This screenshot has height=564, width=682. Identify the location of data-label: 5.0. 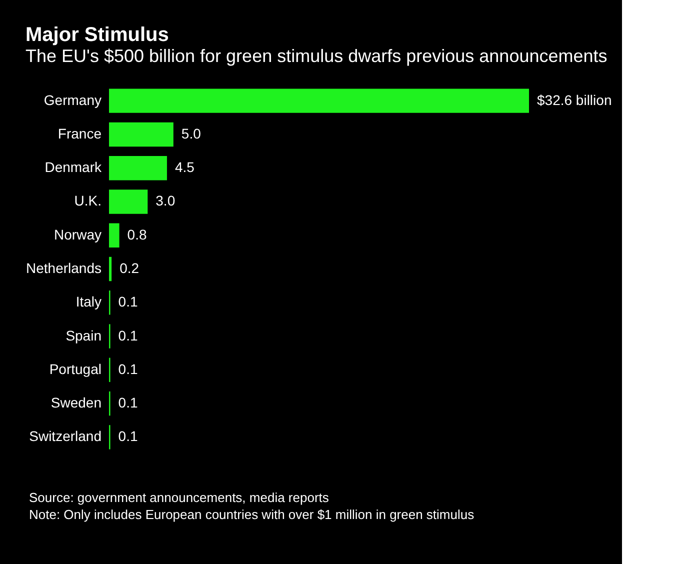
(191, 133).